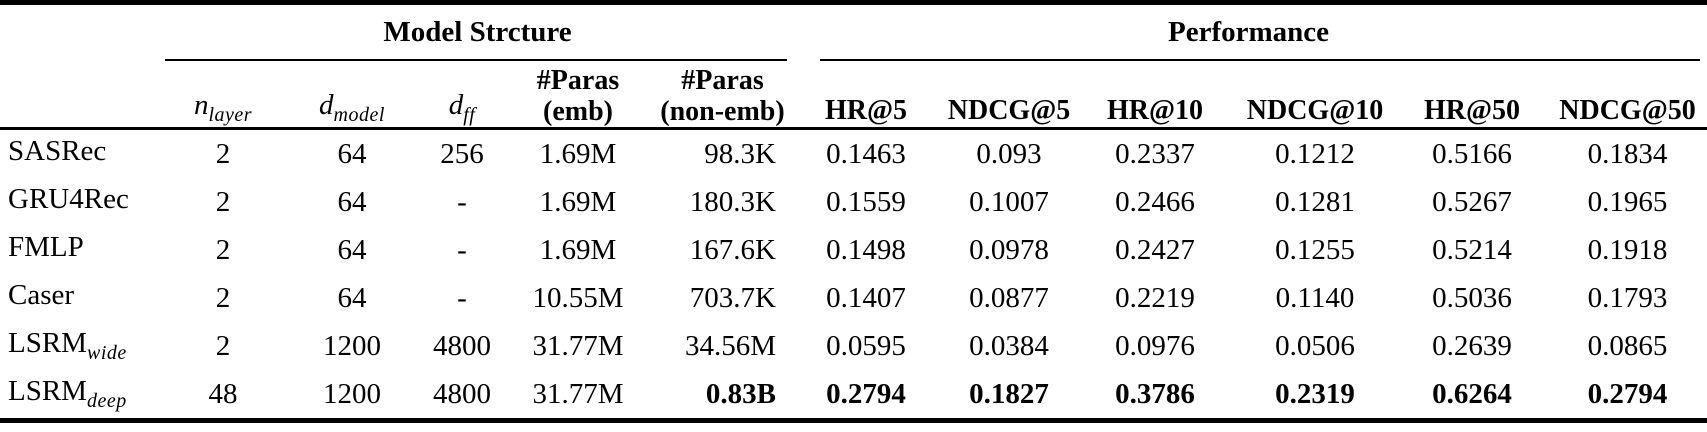 The width and height of the screenshot is (1707, 432). What do you see at coordinates (1627, 95) in the screenshot?
I see `col-header-ndcg50: NDCG@50` at bounding box center [1627, 95].